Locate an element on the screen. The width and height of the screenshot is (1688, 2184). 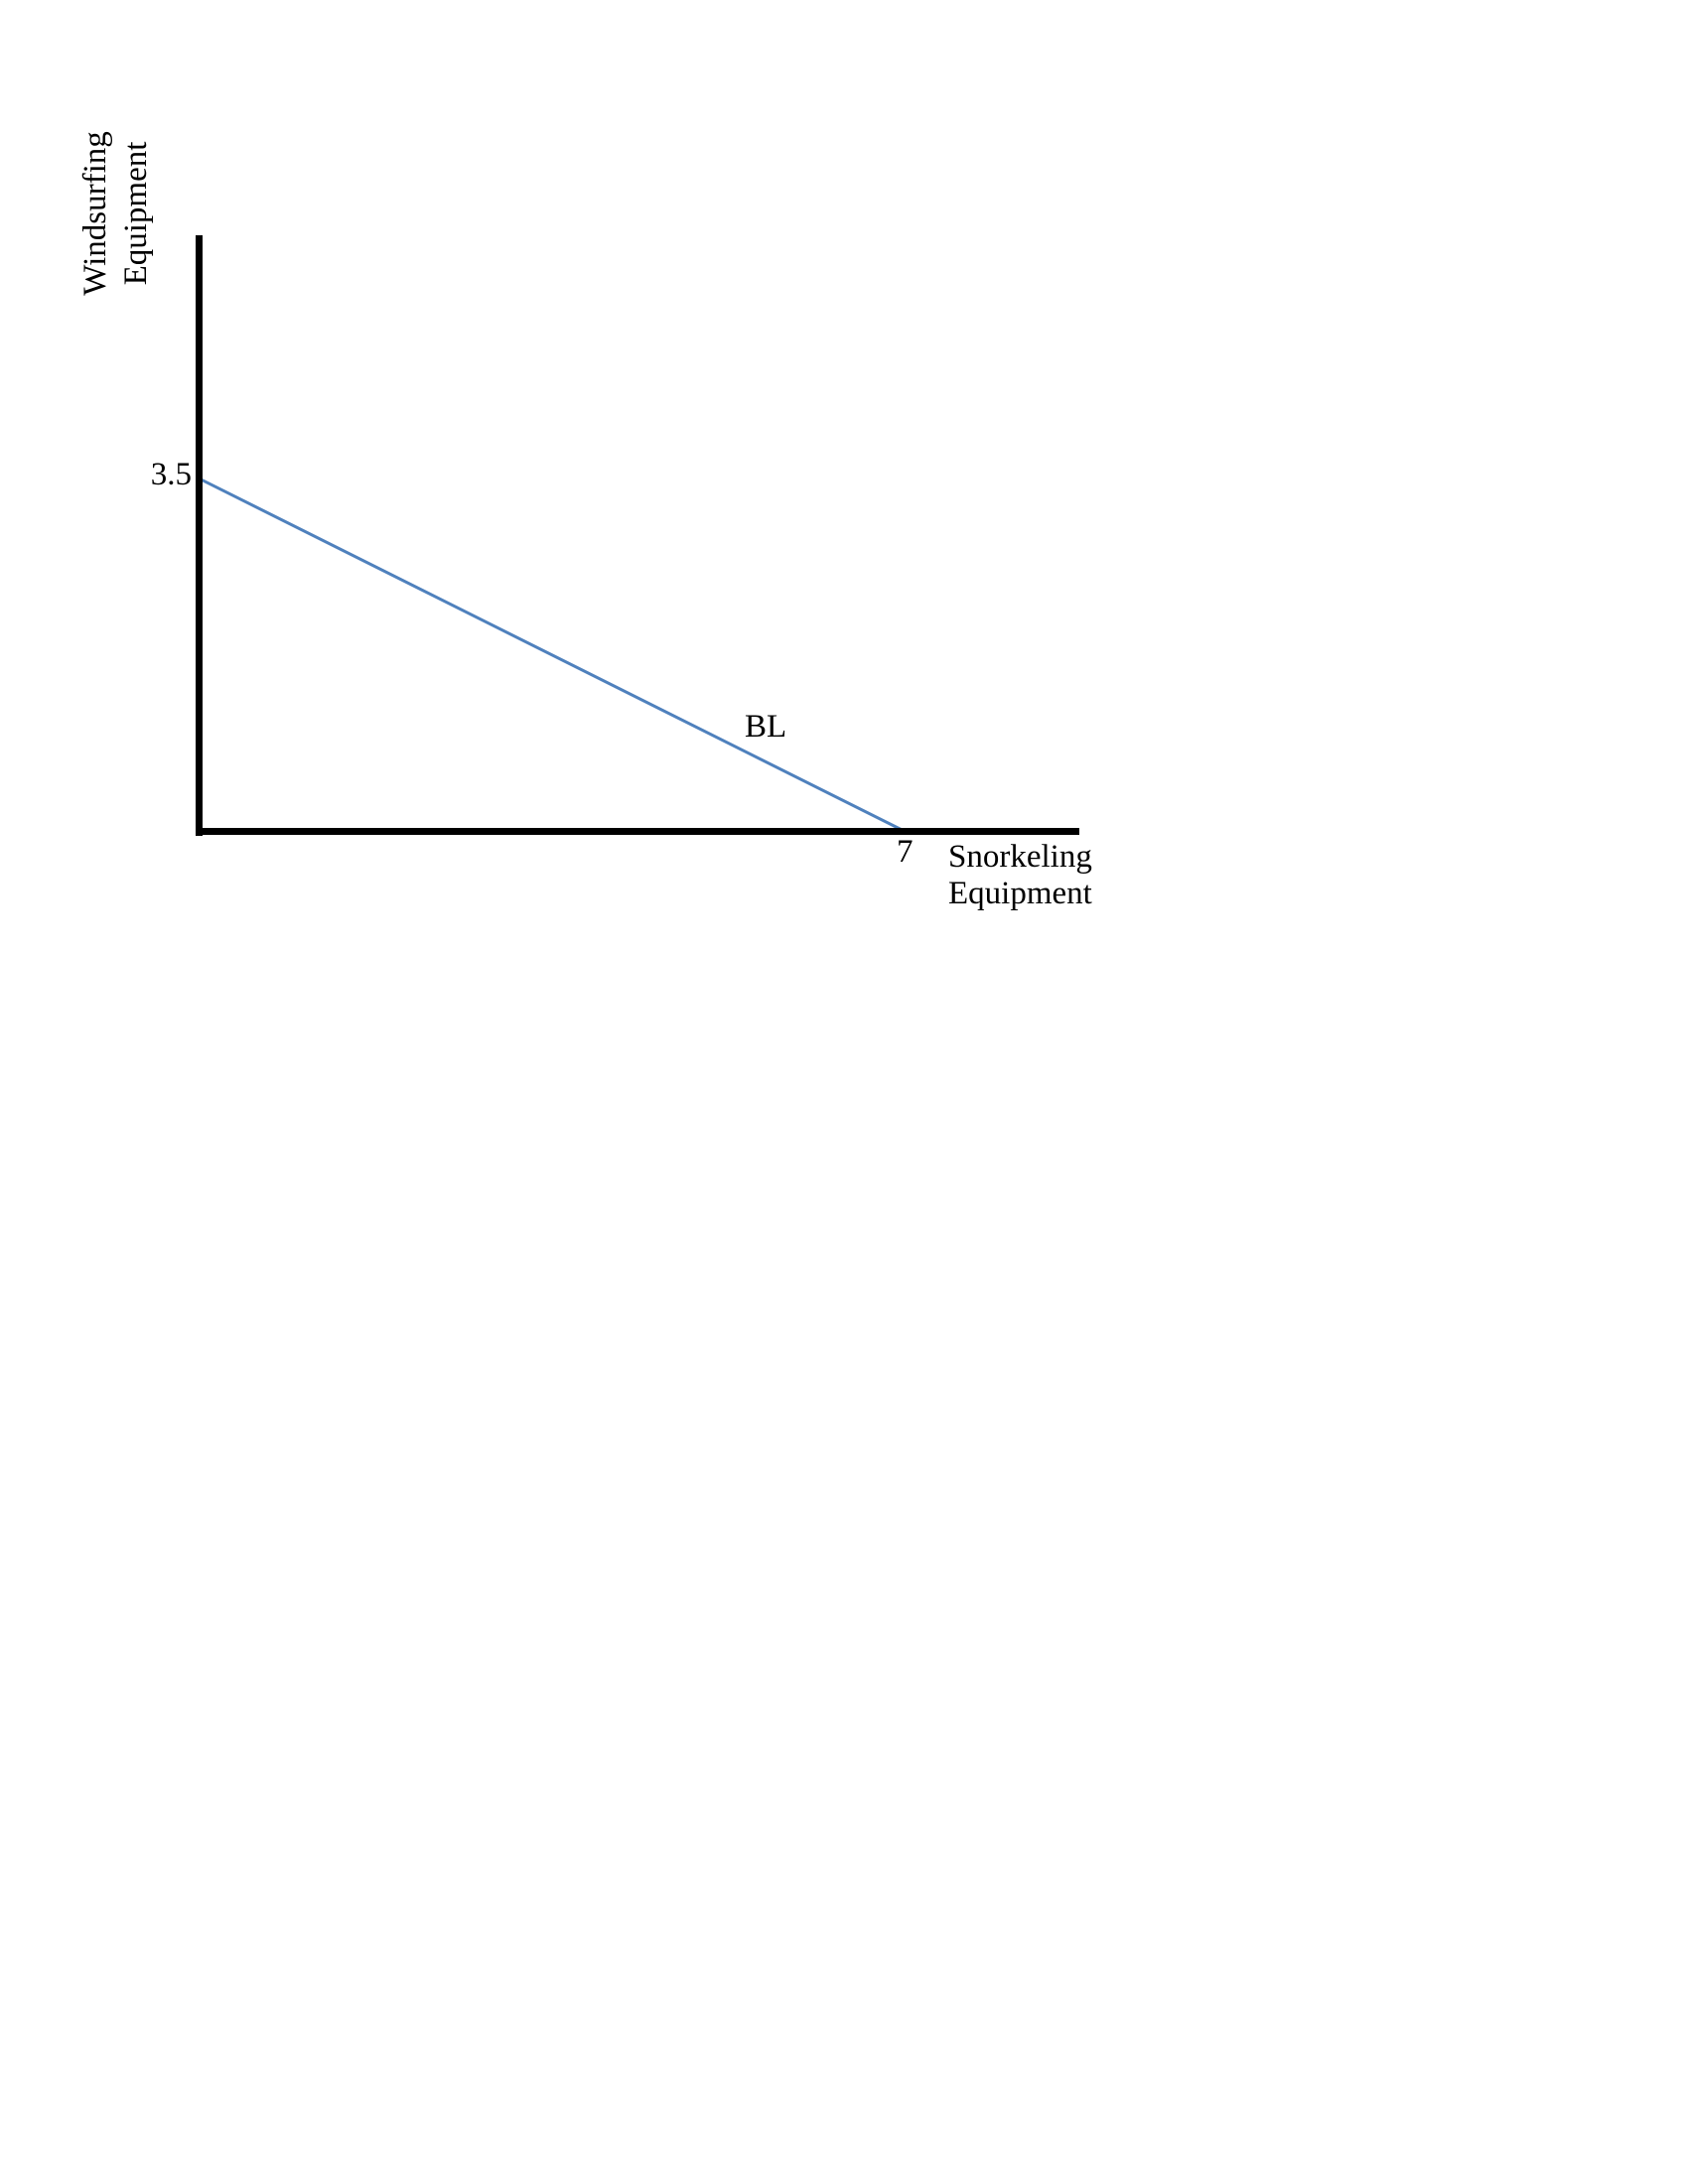
y-axis is located at coordinates (199, 535).